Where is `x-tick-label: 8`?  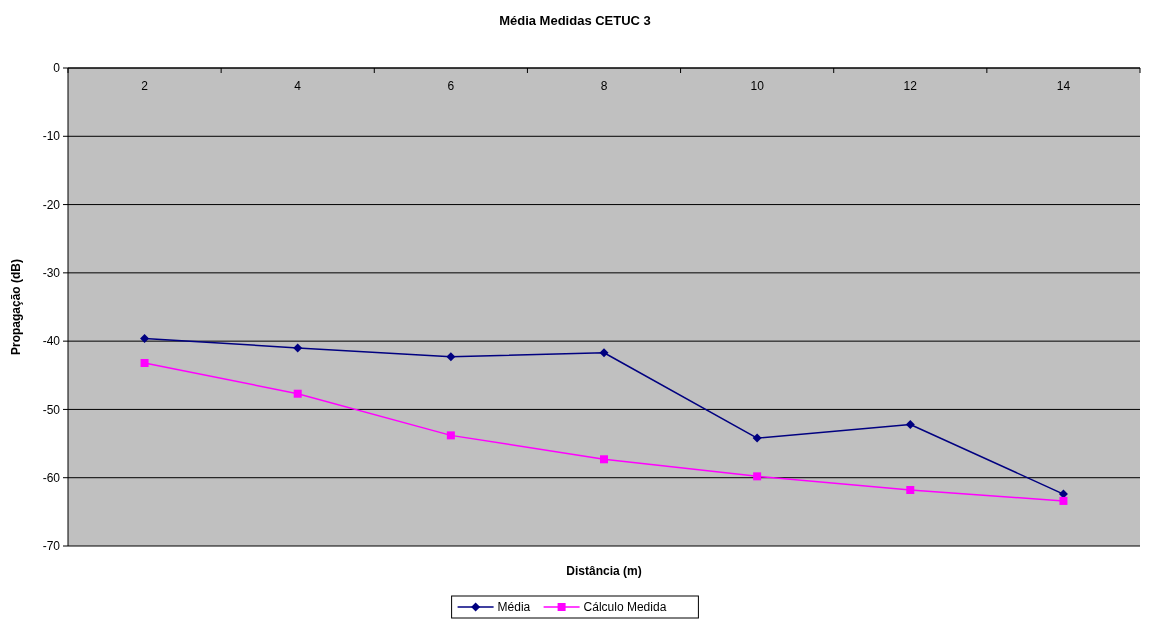 x-tick-label: 8 is located at coordinates (604, 86).